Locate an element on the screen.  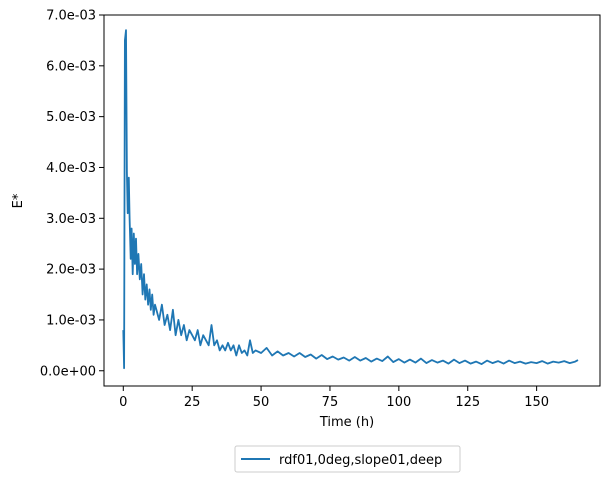
y-tick-label: 6.0e-03 is located at coordinates (71, 66).